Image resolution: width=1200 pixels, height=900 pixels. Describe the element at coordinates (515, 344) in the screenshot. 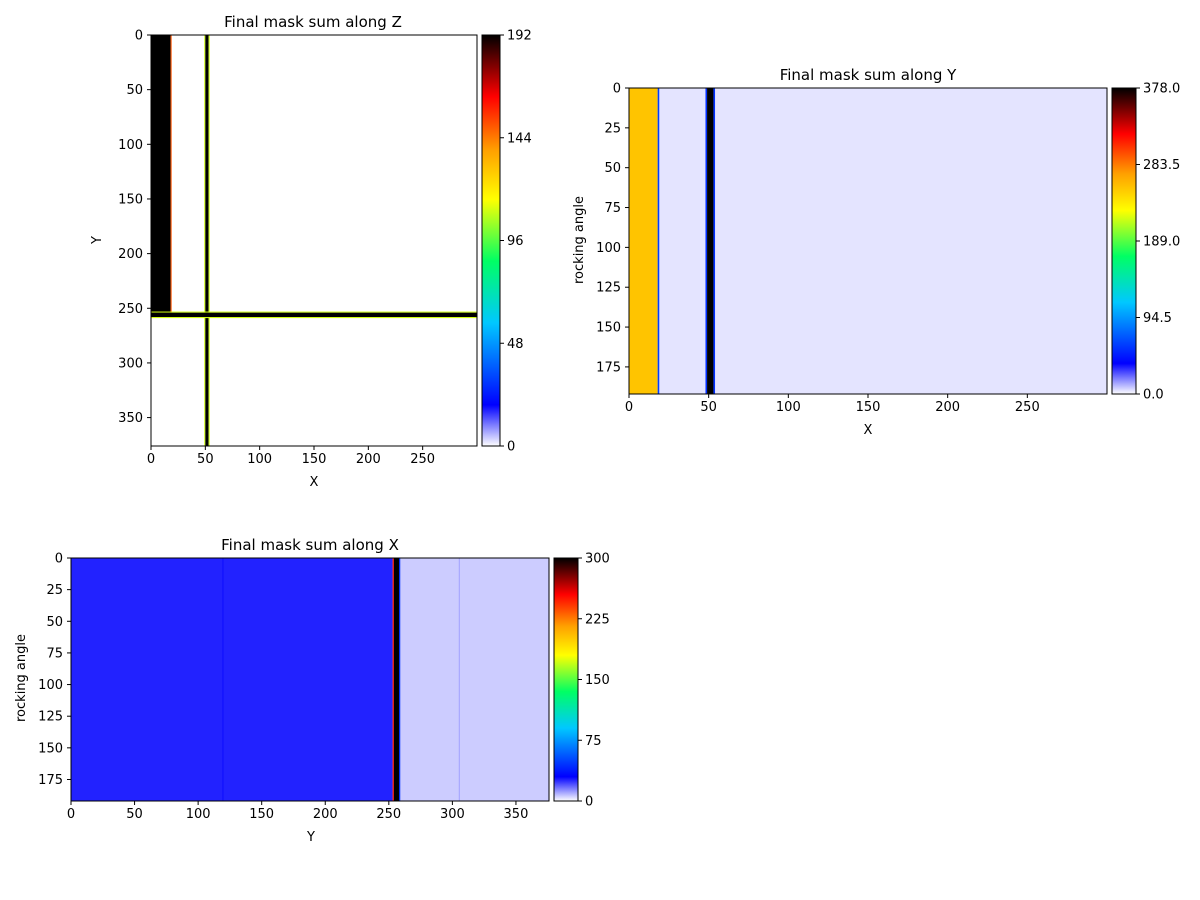

I see `colorbar-tick-label: 48` at that location.